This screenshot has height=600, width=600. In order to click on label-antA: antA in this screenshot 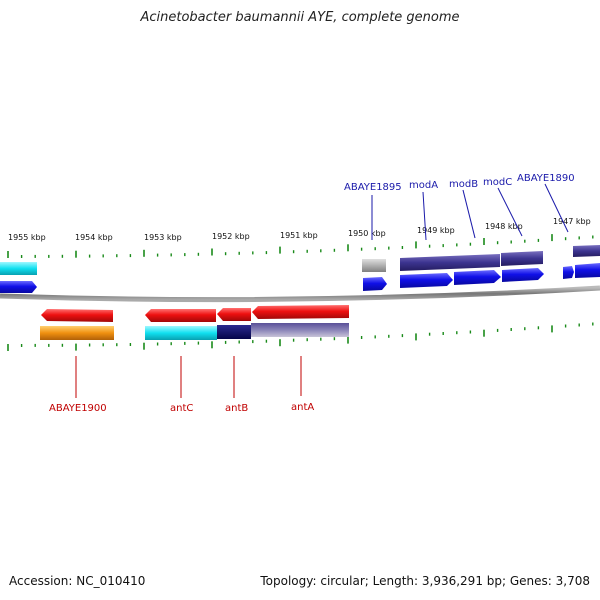, I will do `click(302, 407)`.